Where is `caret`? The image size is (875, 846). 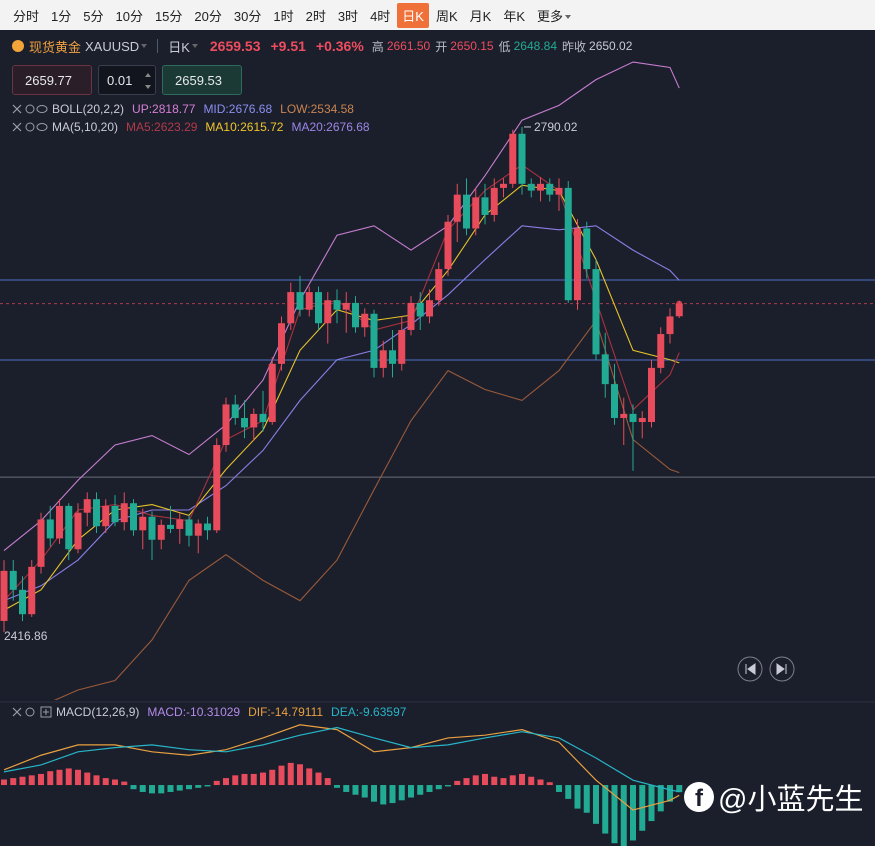
caret is located at coordinates (568, 17).